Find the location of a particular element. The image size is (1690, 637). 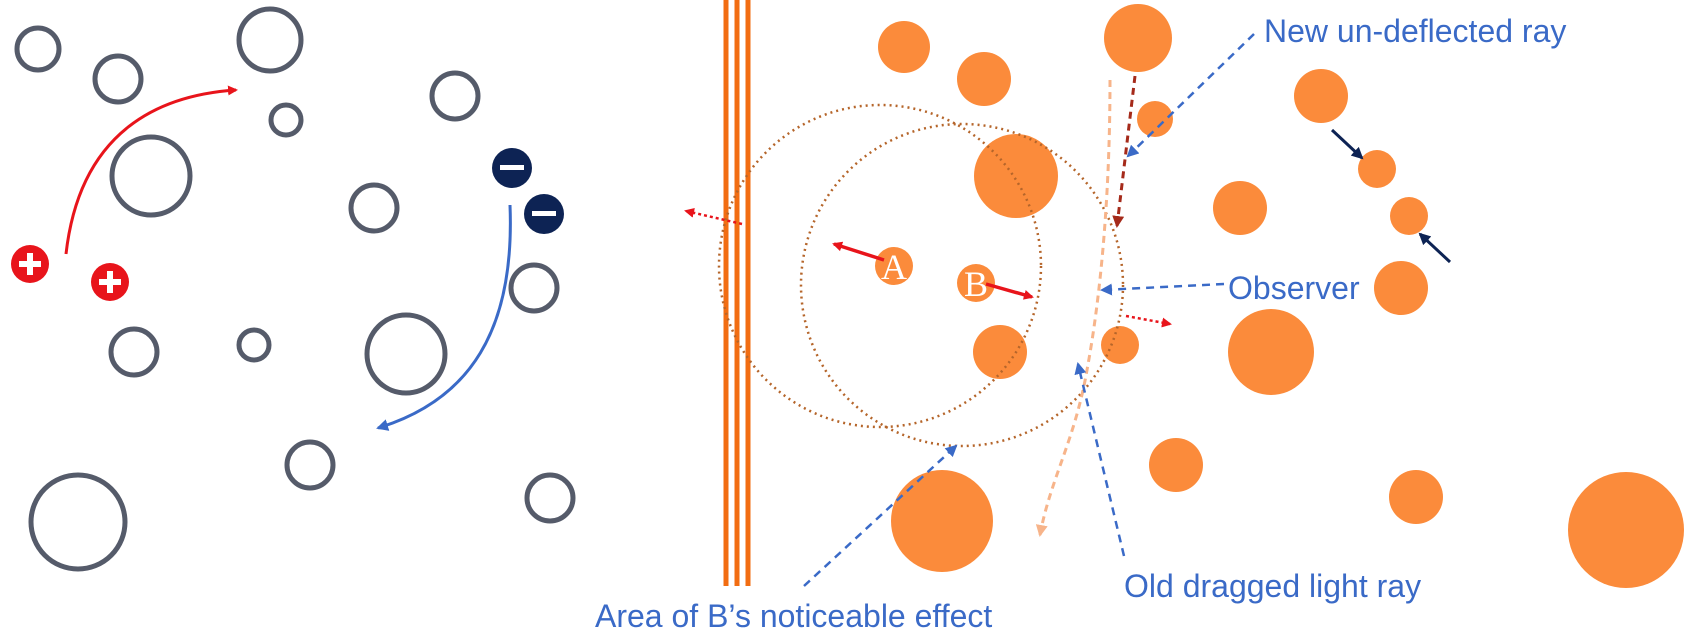

pointer-observer is located at coordinates (1162, 289).